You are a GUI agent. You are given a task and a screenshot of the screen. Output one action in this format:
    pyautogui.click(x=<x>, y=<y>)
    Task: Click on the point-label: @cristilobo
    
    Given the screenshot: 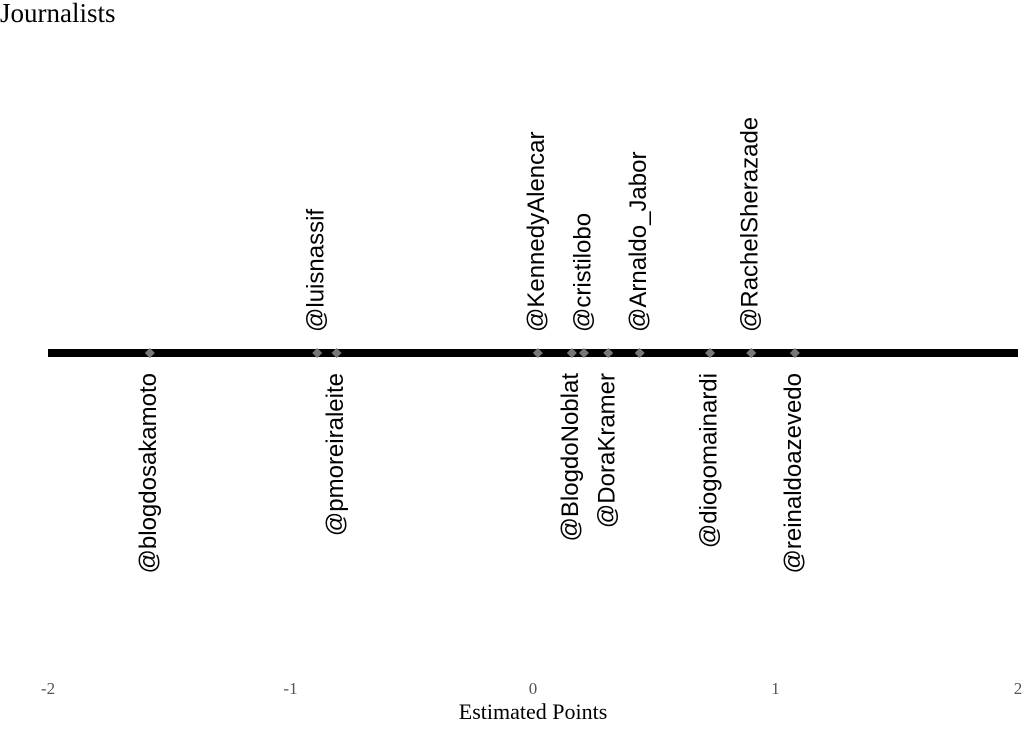 What is the action you would take?
    pyautogui.click(x=582, y=272)
    